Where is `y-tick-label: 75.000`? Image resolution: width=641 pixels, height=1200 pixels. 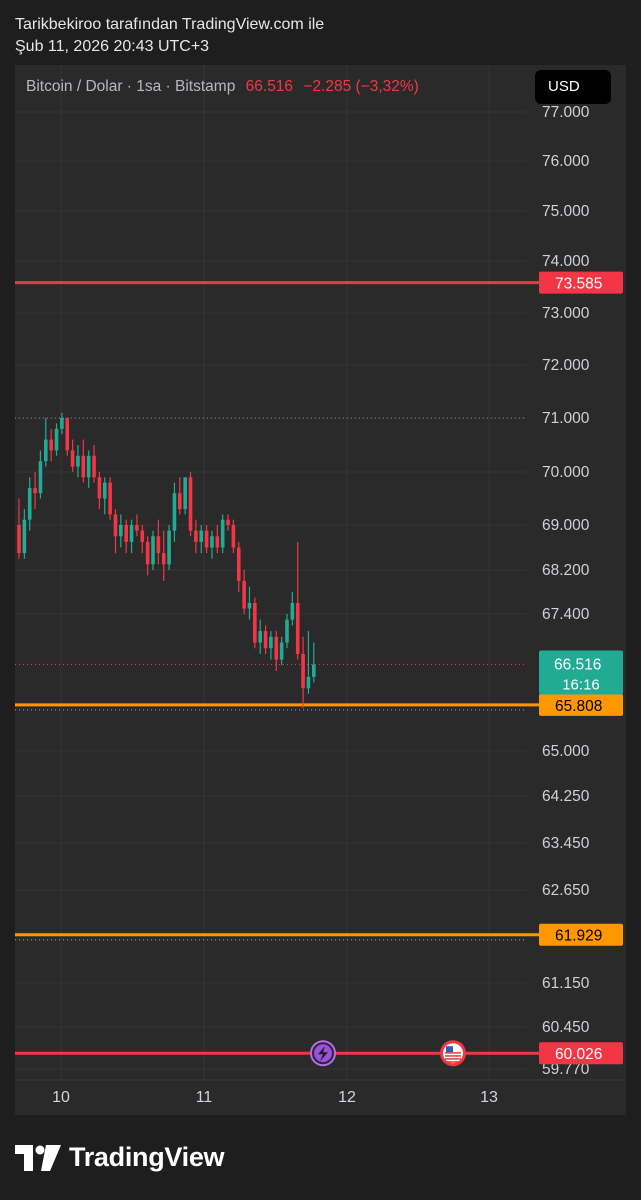
y-tick-label: 75.000 is located at coordinates (566, 211).